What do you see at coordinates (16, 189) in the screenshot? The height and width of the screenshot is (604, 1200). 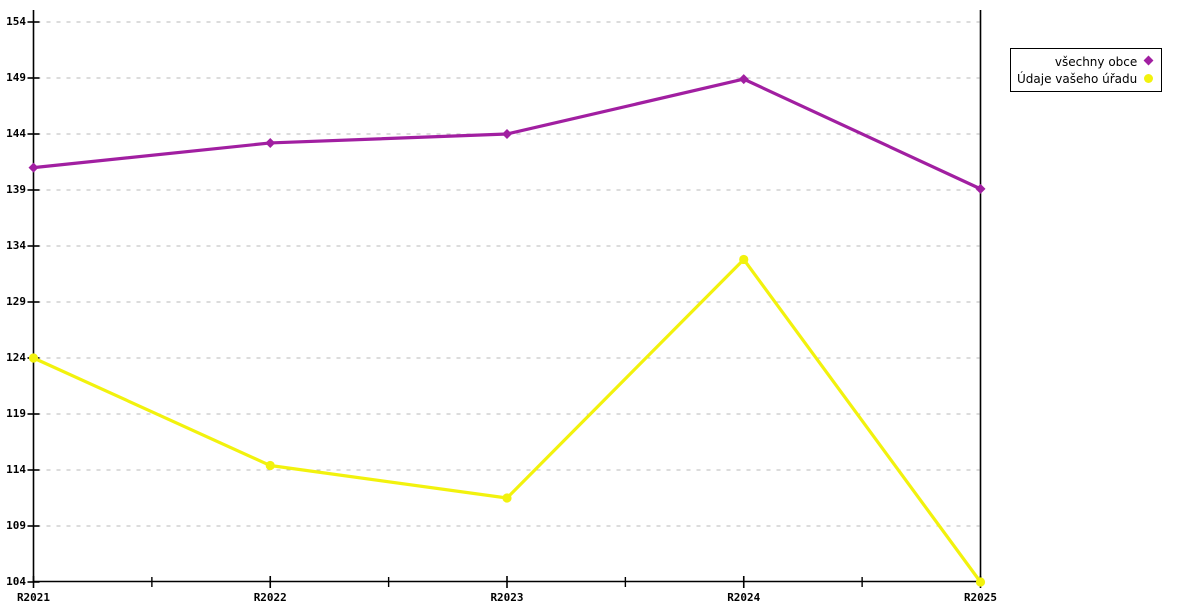 I see `y-axis-tick-label: 139` at bounding box center [16, 189].